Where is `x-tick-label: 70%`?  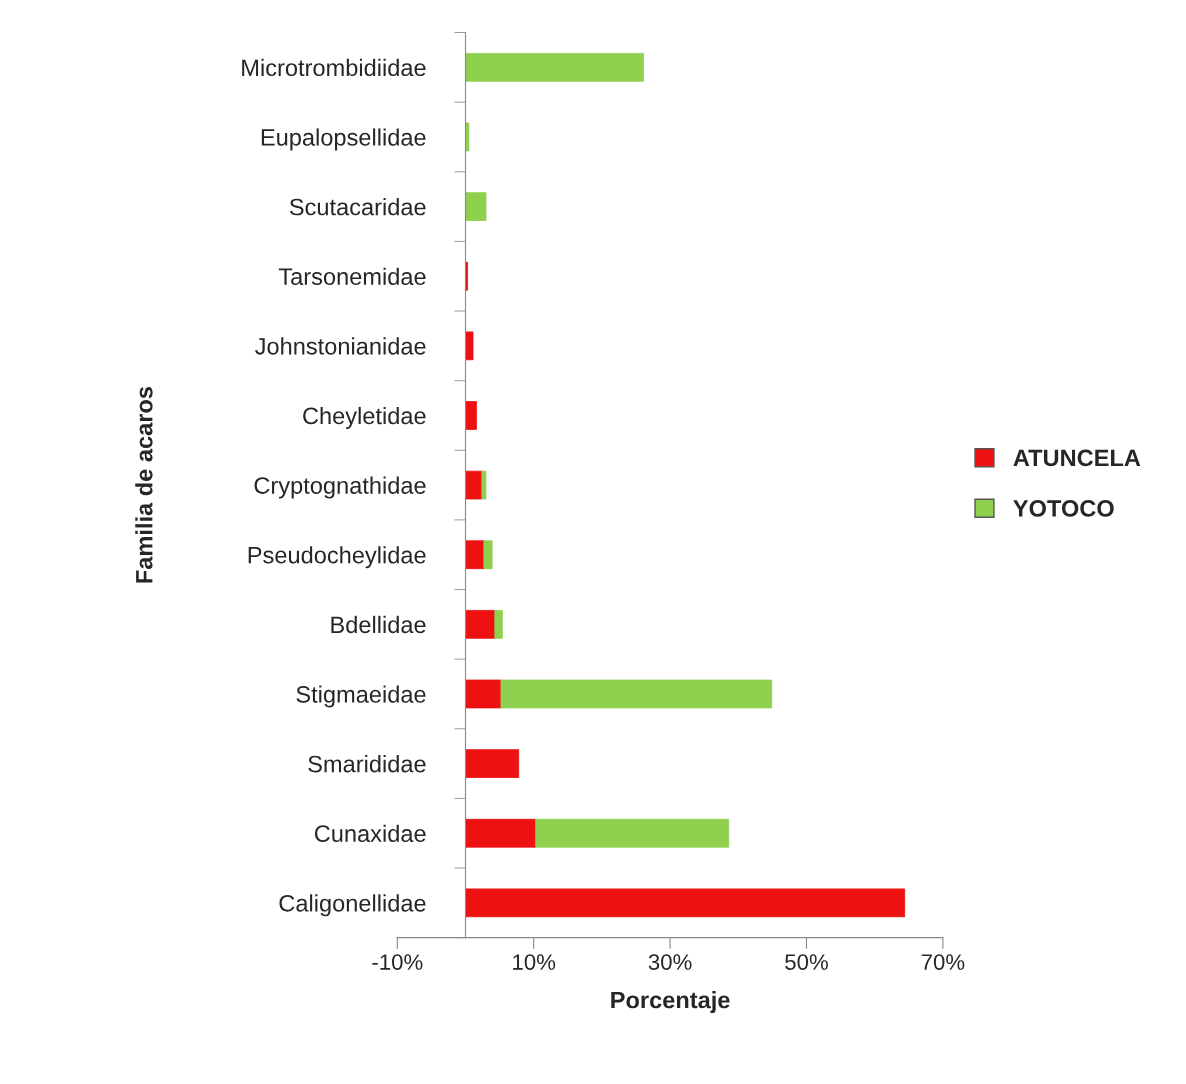
x-tick-label: 70% is located at coordinates (943, 962).